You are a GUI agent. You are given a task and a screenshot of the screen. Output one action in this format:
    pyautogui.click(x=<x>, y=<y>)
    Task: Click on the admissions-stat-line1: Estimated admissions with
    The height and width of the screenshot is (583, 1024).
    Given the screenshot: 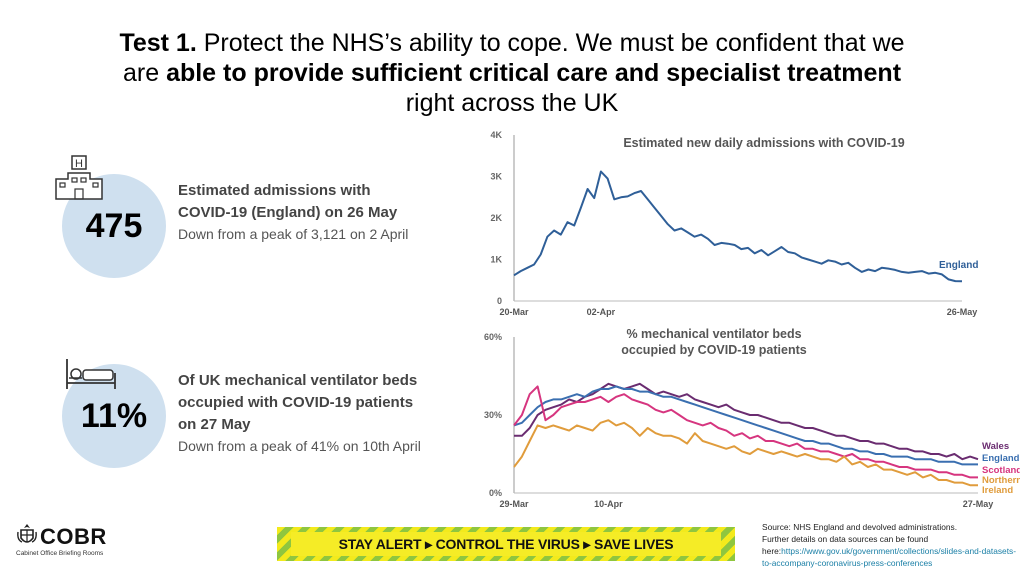 What is the action you would take?
    pyautogui.click(x=274, y=190)
    